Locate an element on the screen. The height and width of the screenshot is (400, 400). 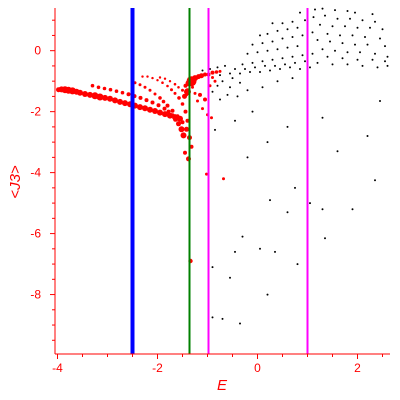
y-axis-label: <J3> is located at coordinates (15, 182).